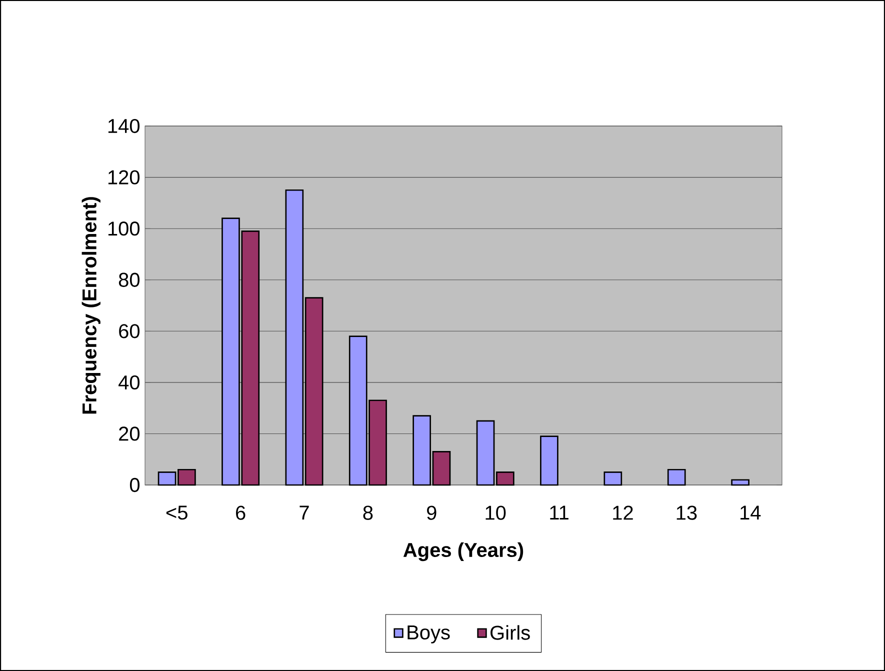 This screenshot has width=885, height=671. What do you see at coordinates (304, 513) in the screenshot?
I see `x-tick-label: 7` at bounding box center [304, 513].